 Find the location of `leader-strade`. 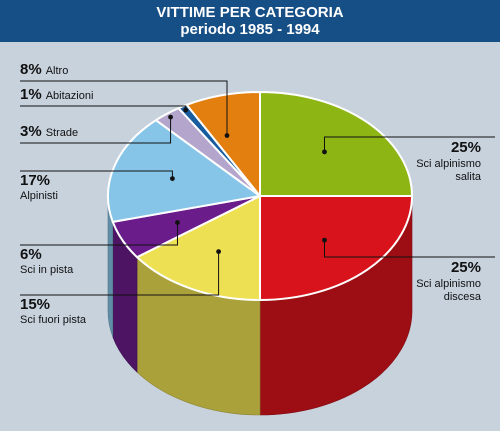

leader-strade is located at coordinates (96, 130).